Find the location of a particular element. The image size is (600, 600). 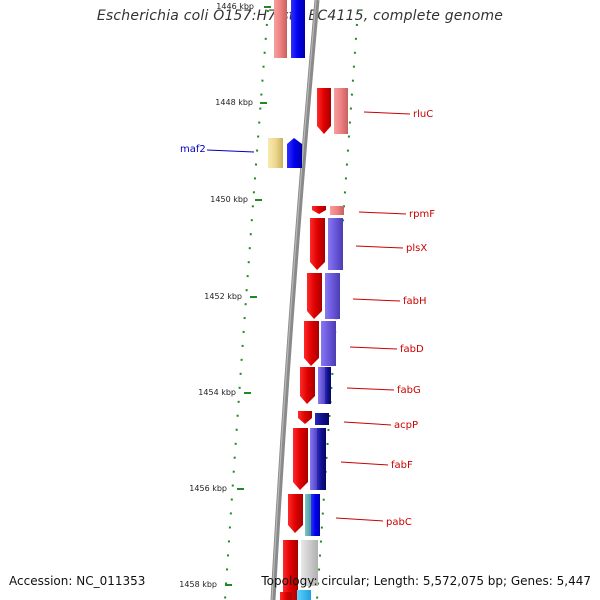

leader-line-fabF is located at coordinates (364, 463).